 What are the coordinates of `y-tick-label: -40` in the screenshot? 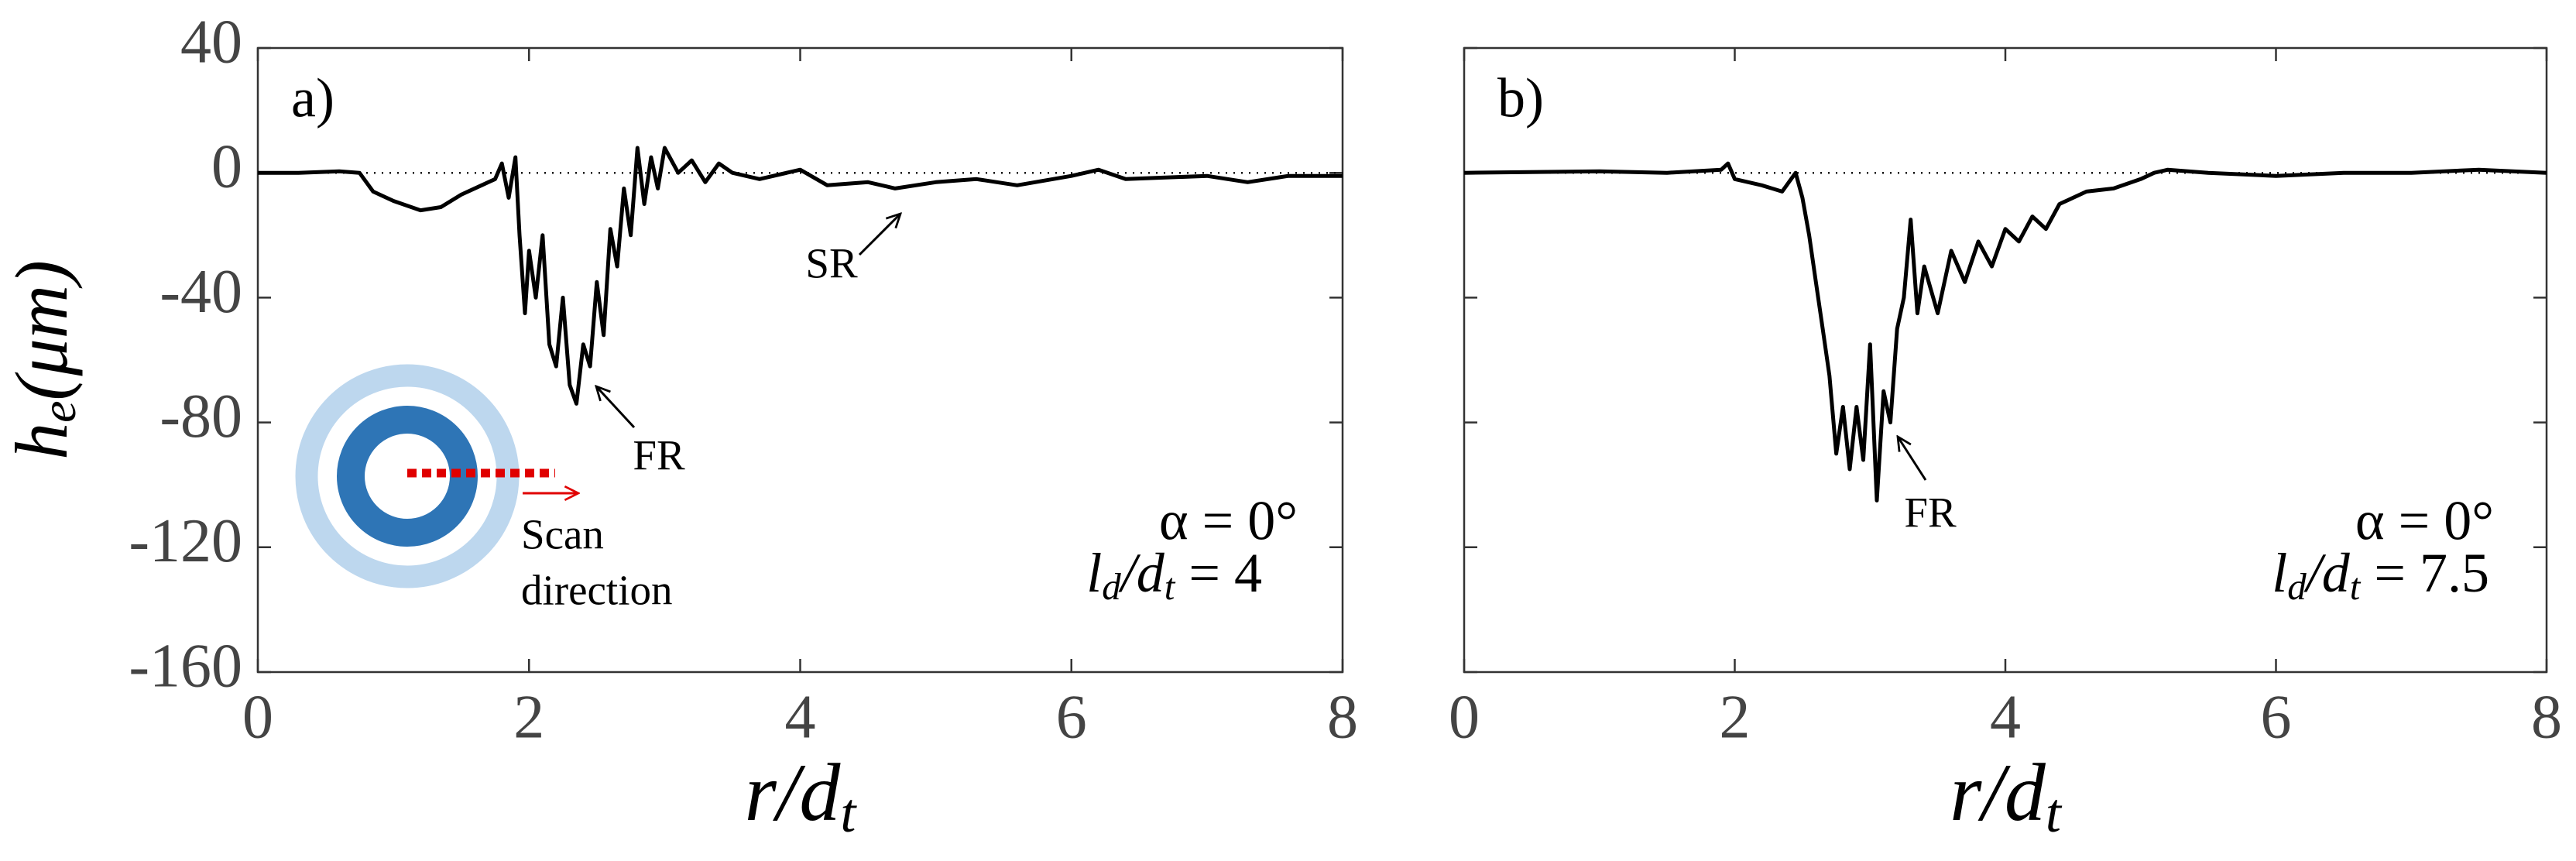 It's located at (200, 292).